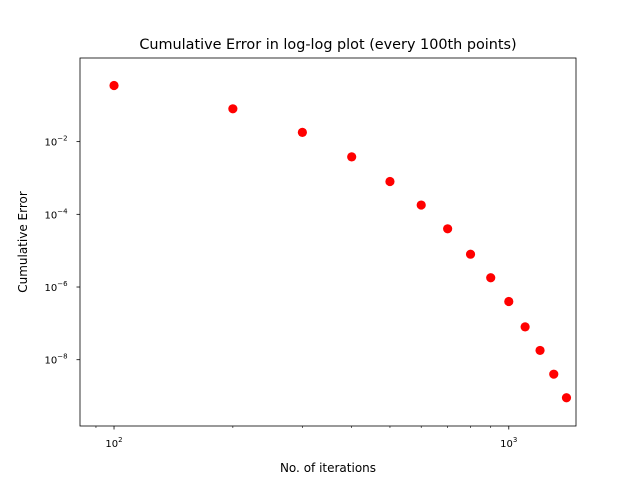 The image size is (640, 480). I want to click on y-tick-label: 10⁻², so click(55, 142).